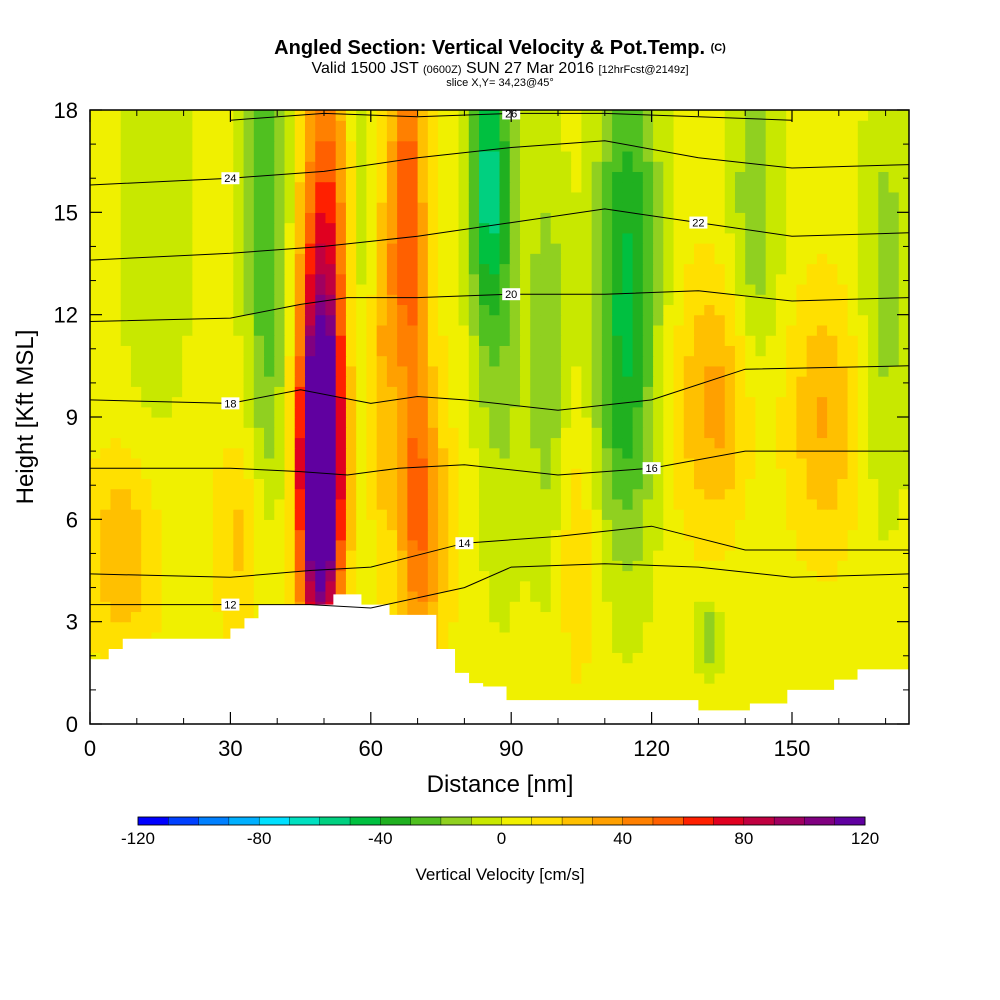 This screenshot has width=1000, height=1000. Describe the element at coordinates (230, 748) in the screenshot. I see `x-tick-label: 30` at that location.